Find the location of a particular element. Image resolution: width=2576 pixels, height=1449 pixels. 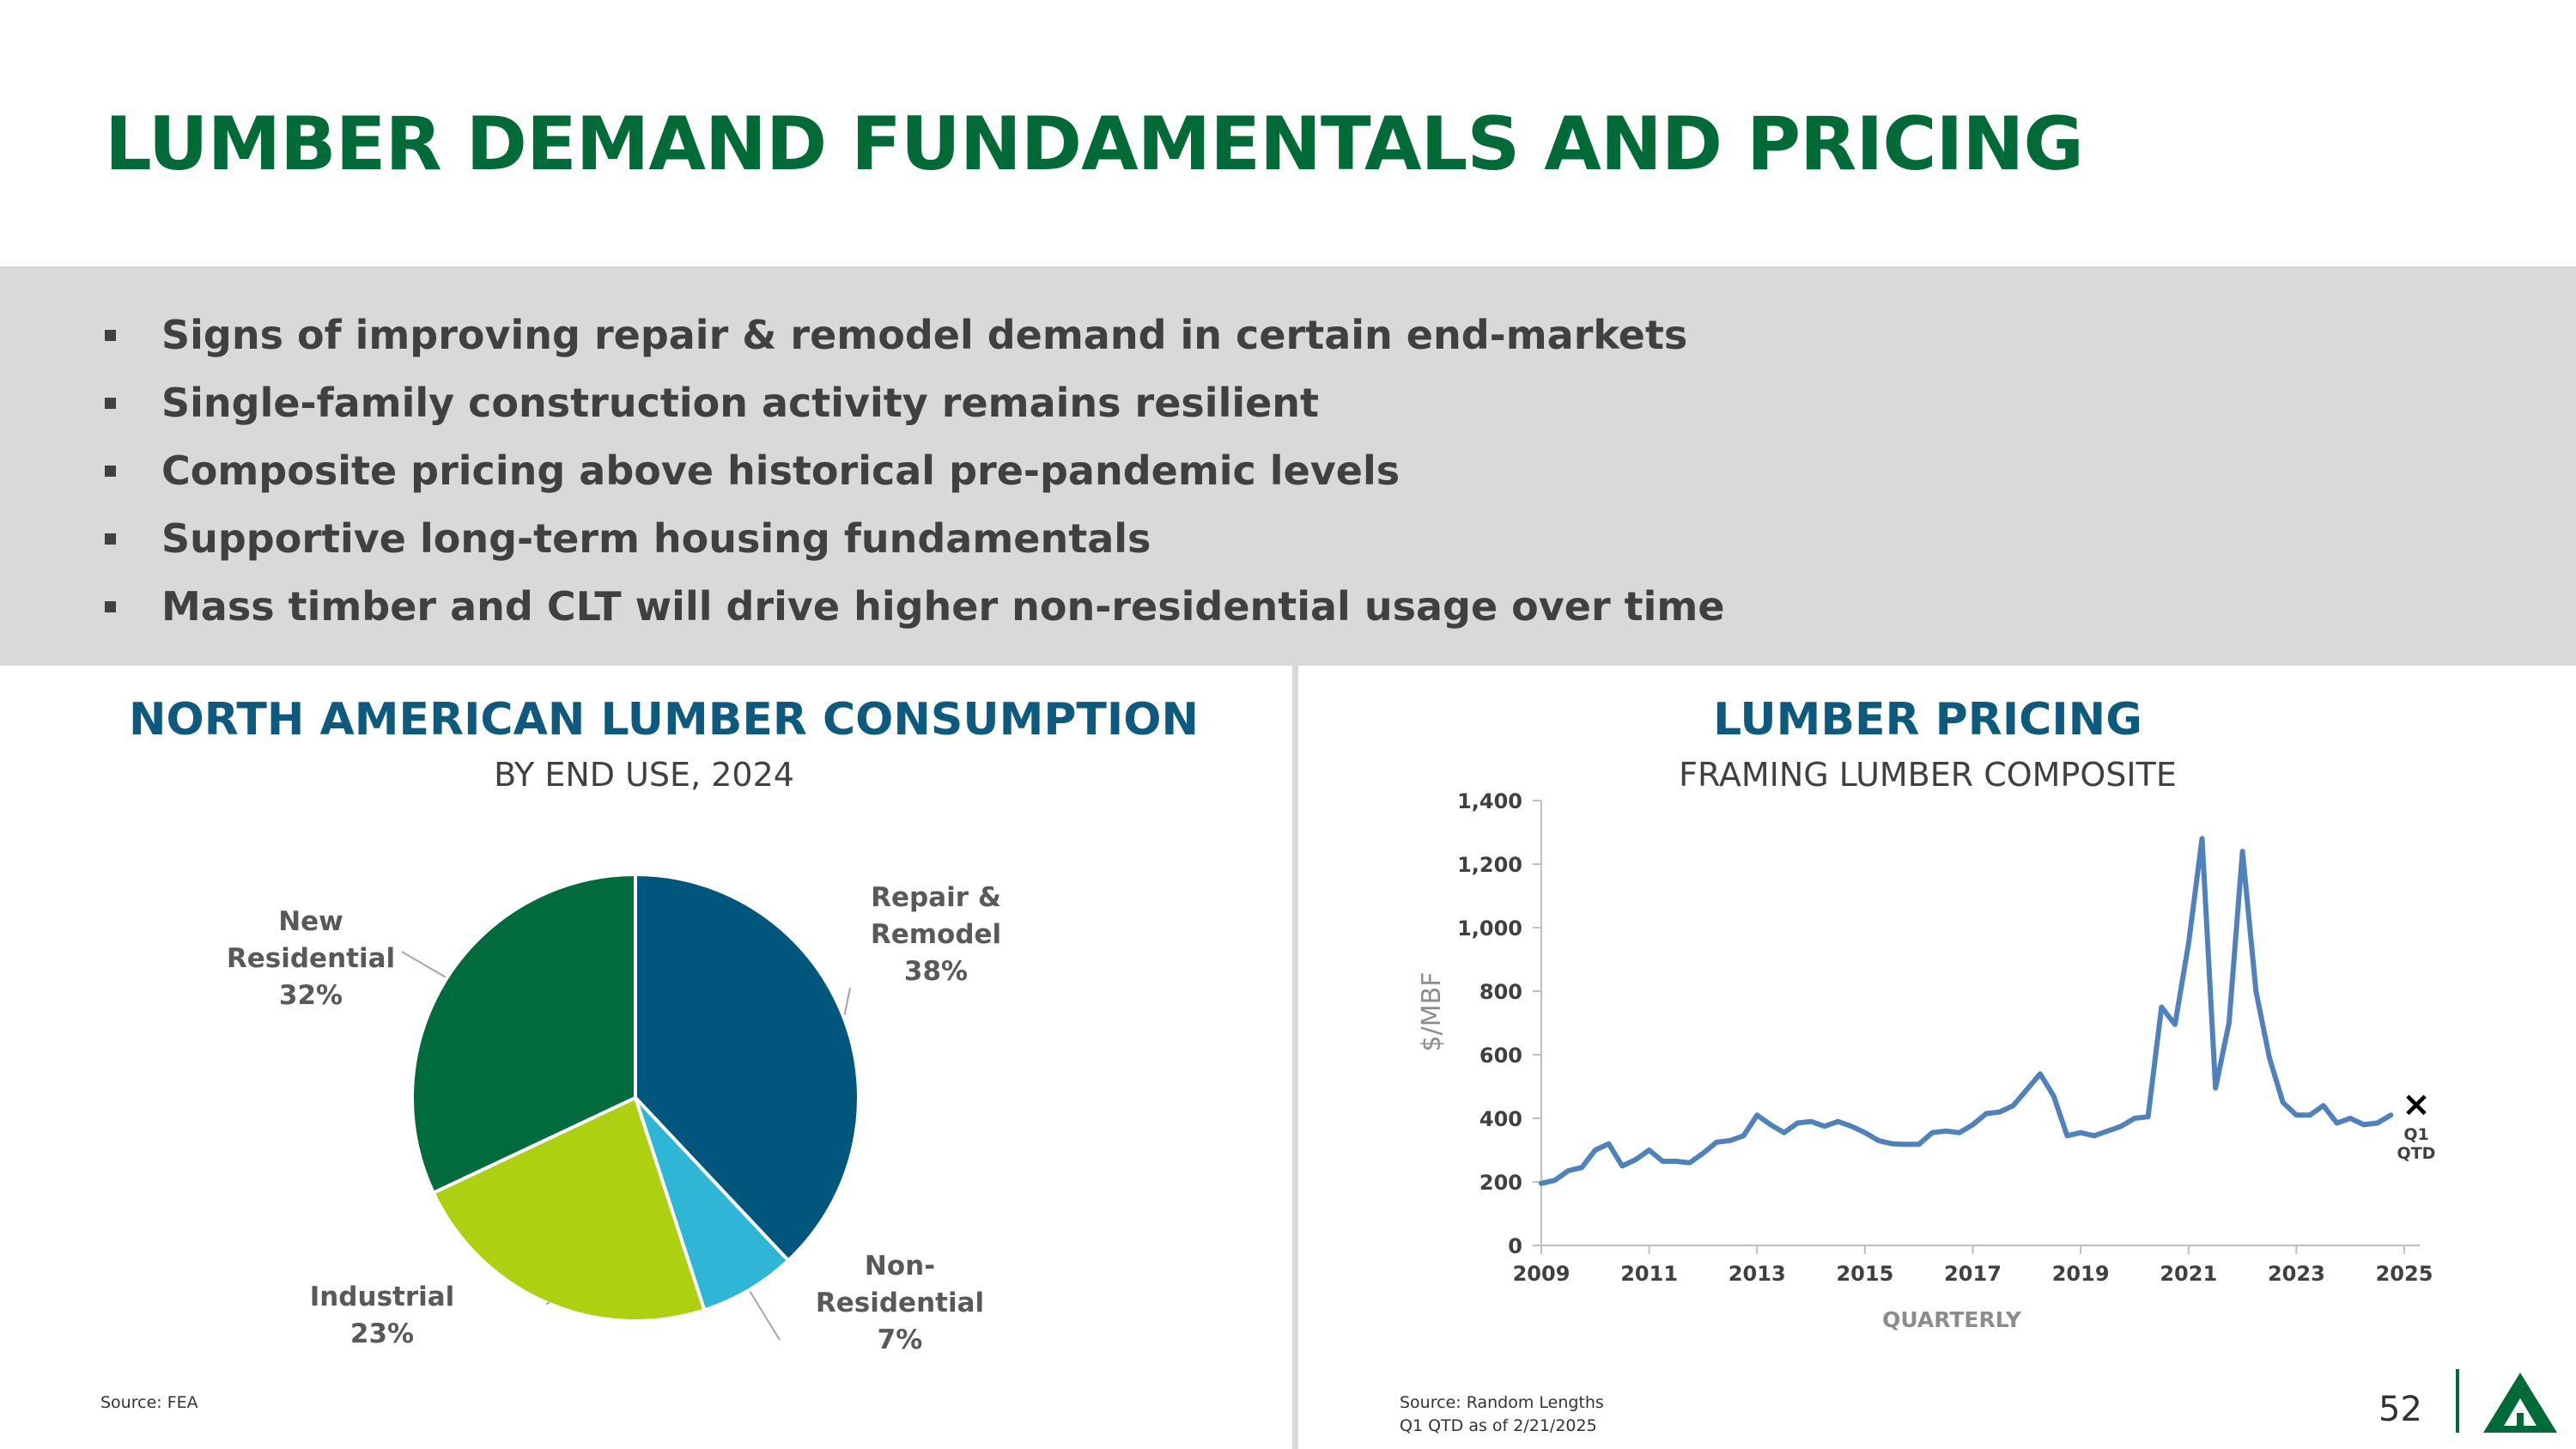

y-tick-label: 400 is located at coordinates (1500, 1119).